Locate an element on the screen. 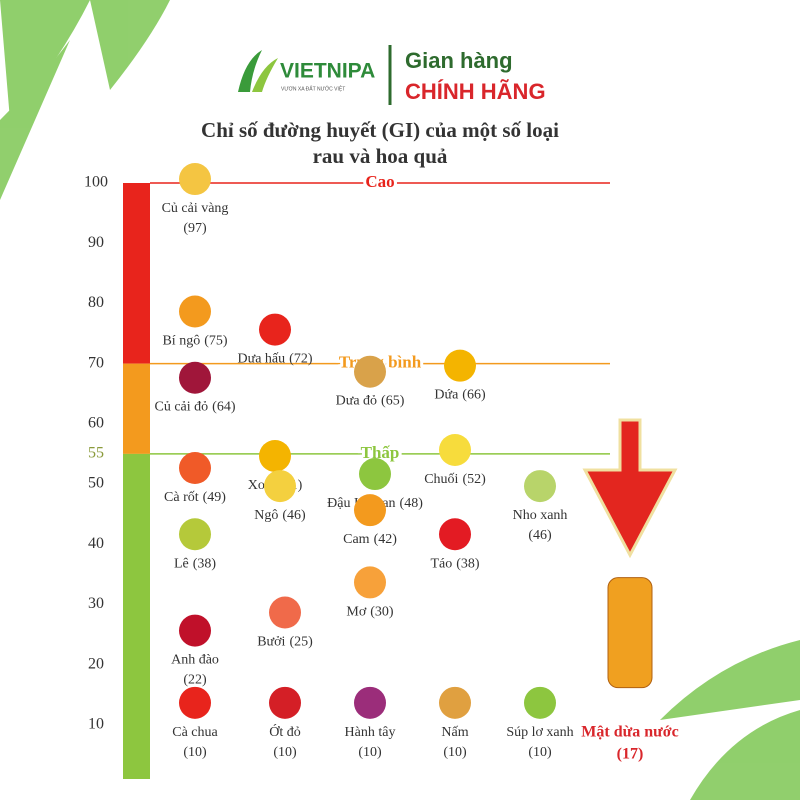 The height and width of the screenshot is (800, 800). item-value-label: (42) is located at coordinates (386, 539).